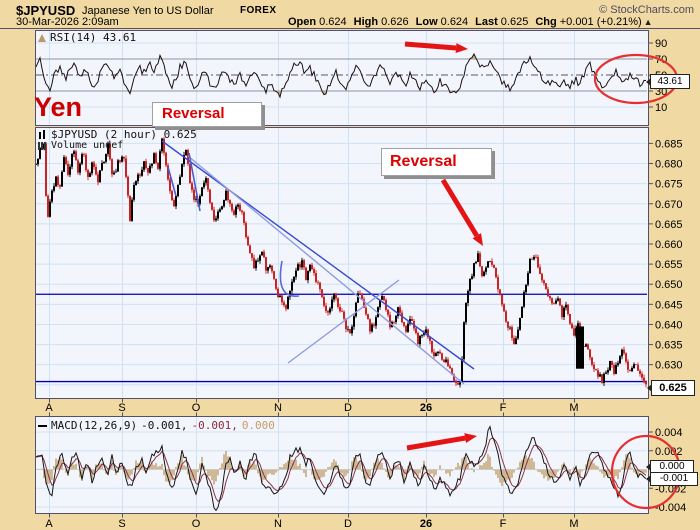  What do you see at coordinates (164, 425) in the screenshot?
I see `macd-value: -0.001,` at bounding box center [164, 425].